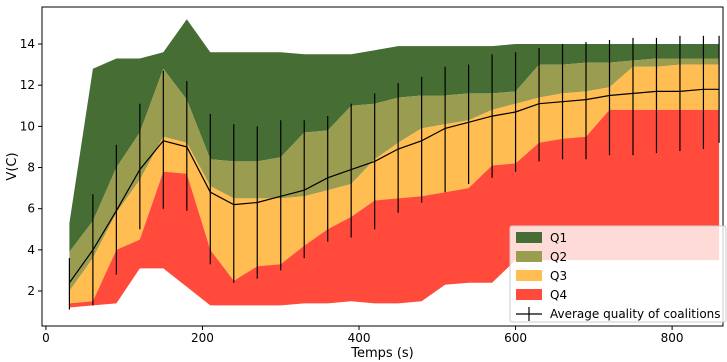 This screenshot has width=727, height=362. Describe the element at coordinates (31, 168) in the screenshot. I see `y-tick-label: 8` at that location.